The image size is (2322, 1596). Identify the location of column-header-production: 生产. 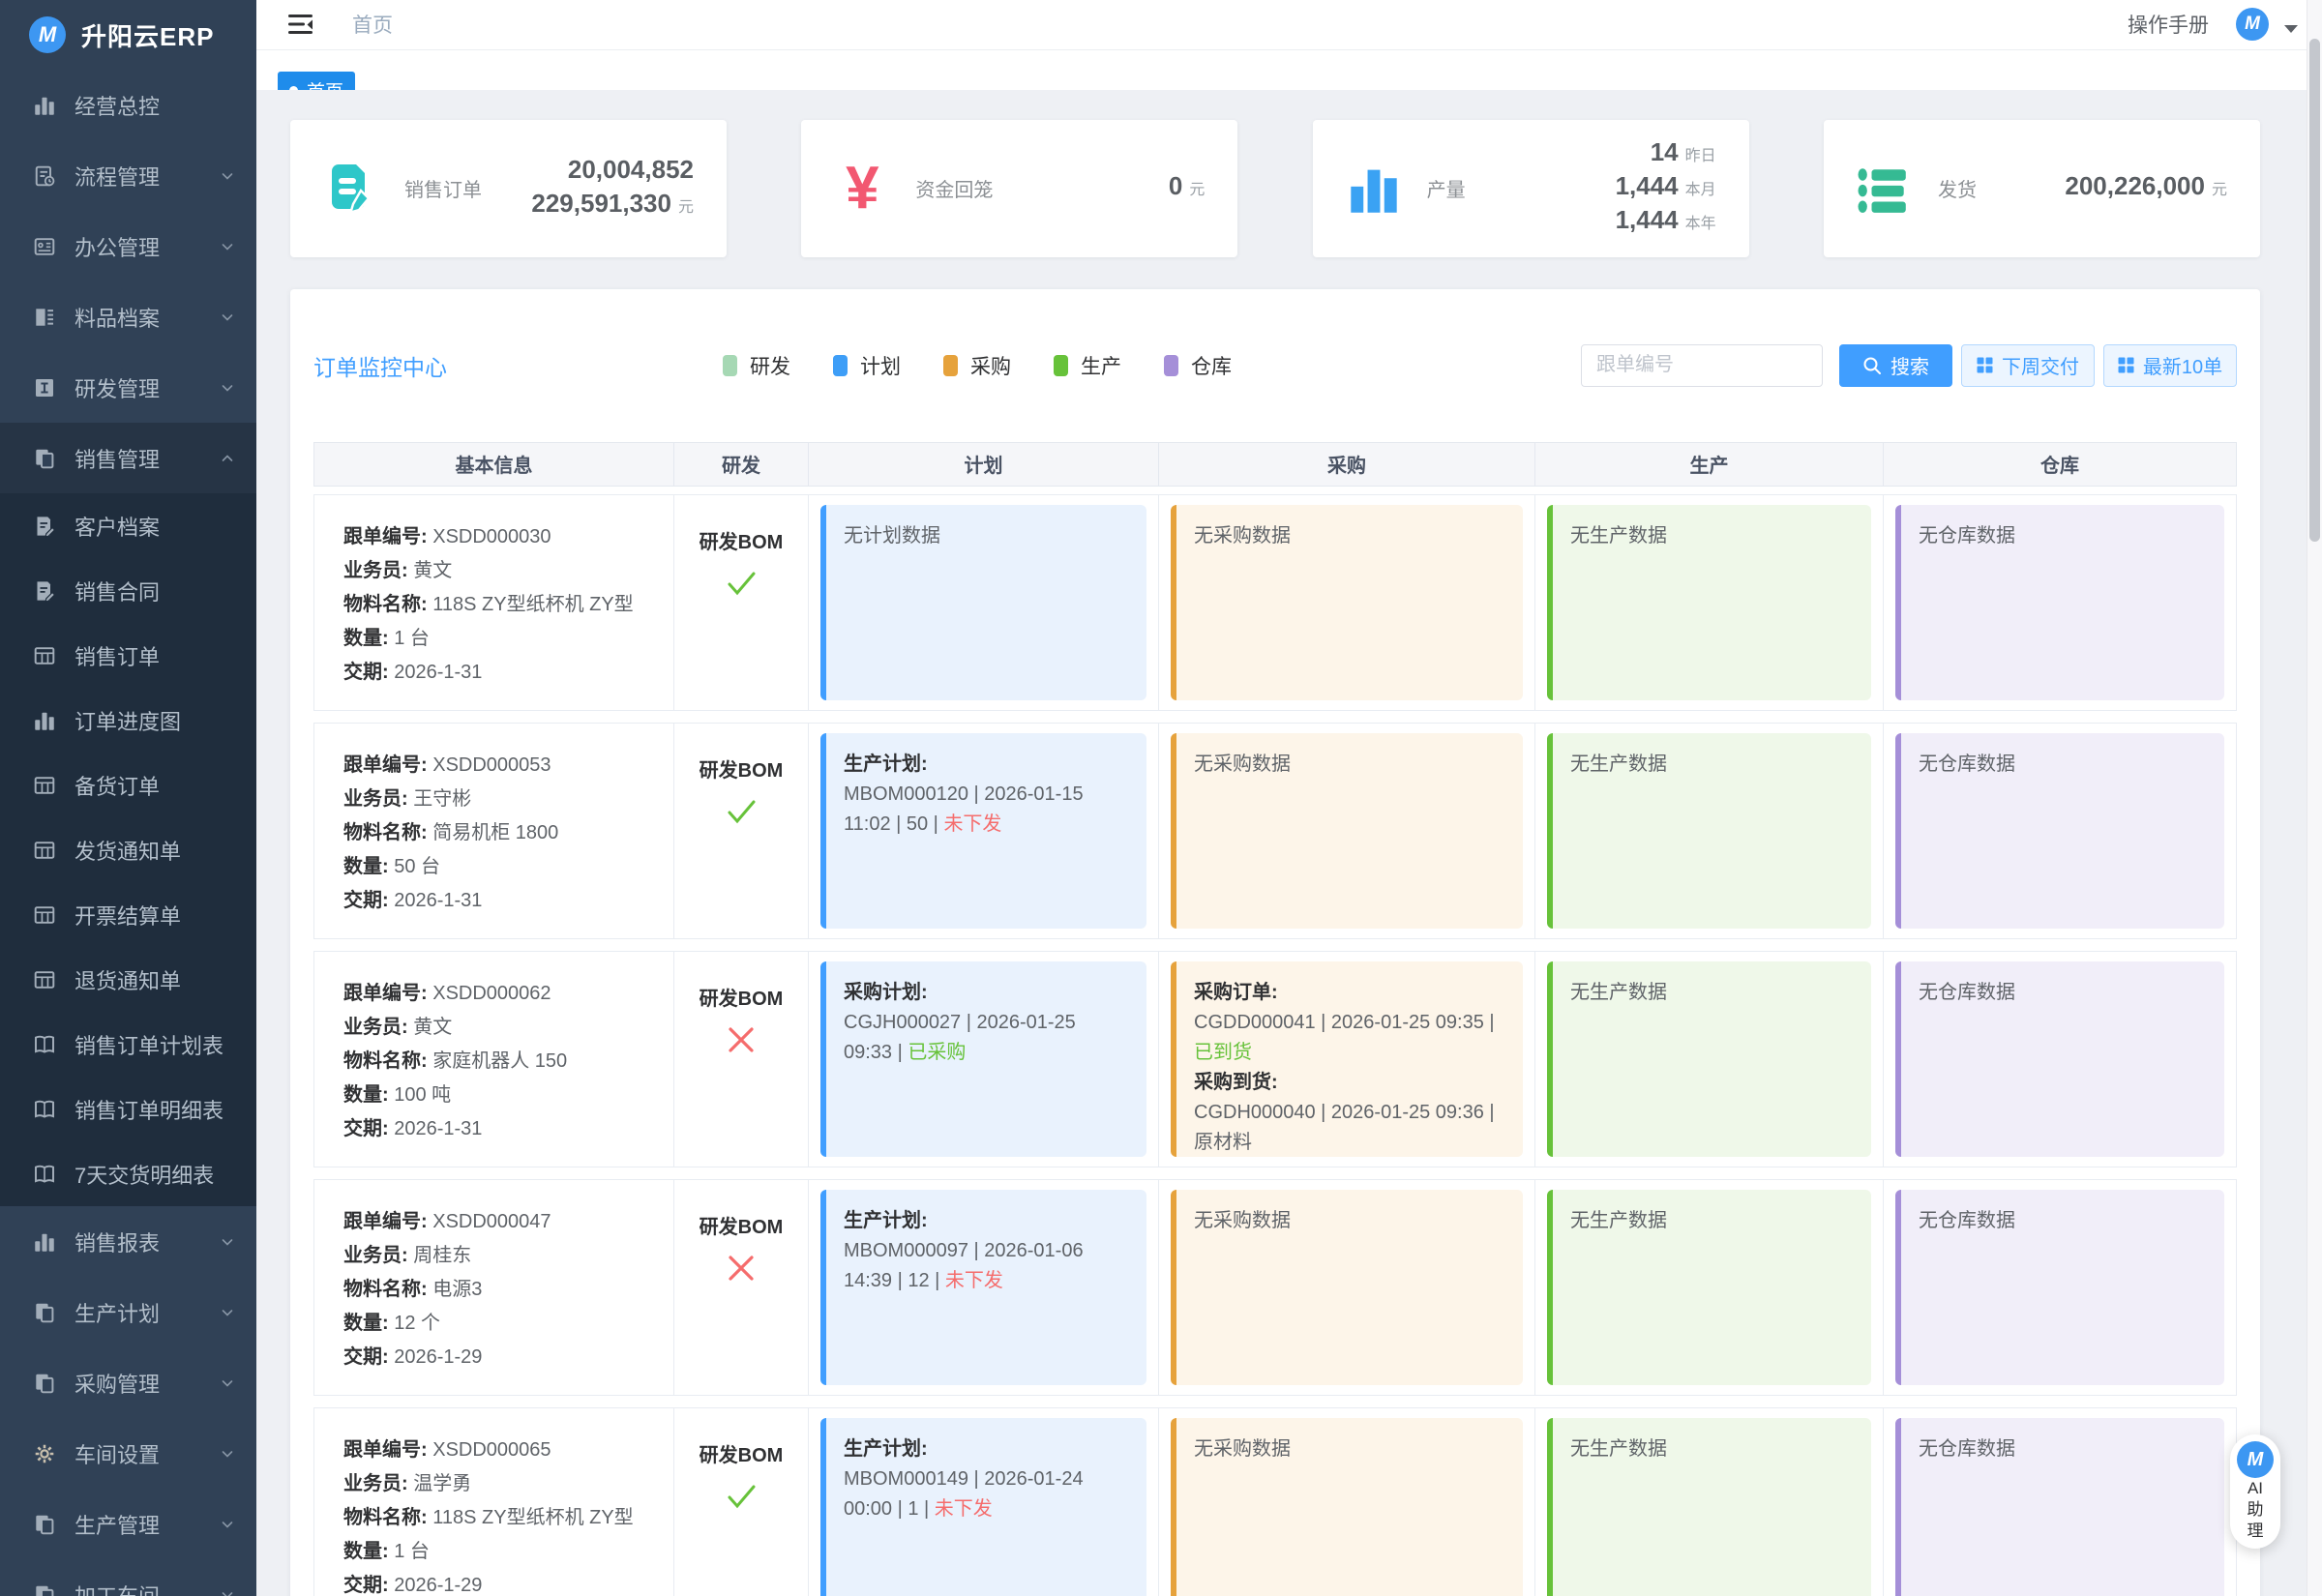
(1709, 464).